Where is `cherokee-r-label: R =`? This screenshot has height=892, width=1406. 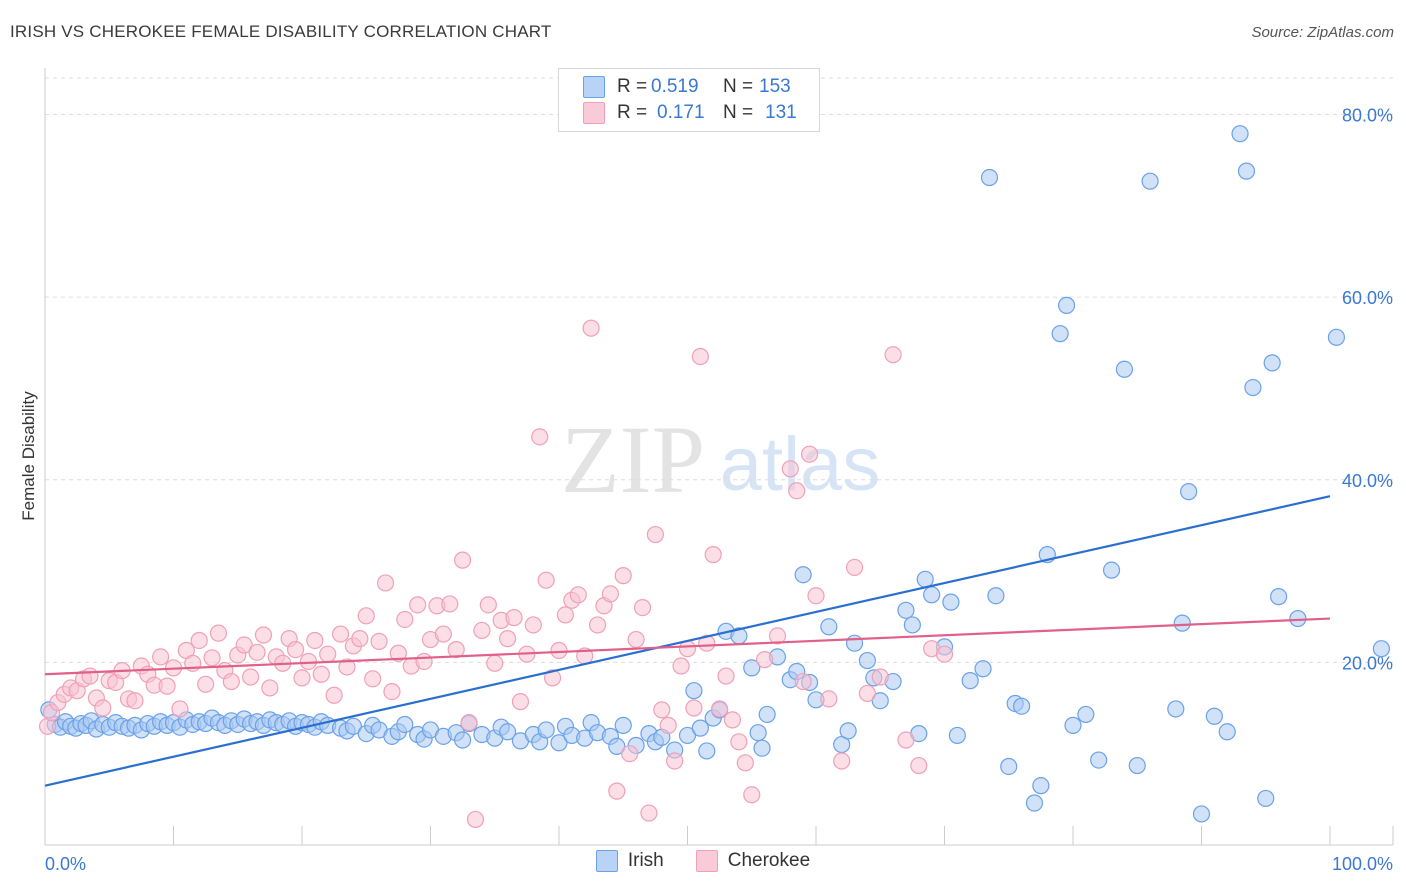 cherokee-r-label: R = is located at coordinates (632, 112).